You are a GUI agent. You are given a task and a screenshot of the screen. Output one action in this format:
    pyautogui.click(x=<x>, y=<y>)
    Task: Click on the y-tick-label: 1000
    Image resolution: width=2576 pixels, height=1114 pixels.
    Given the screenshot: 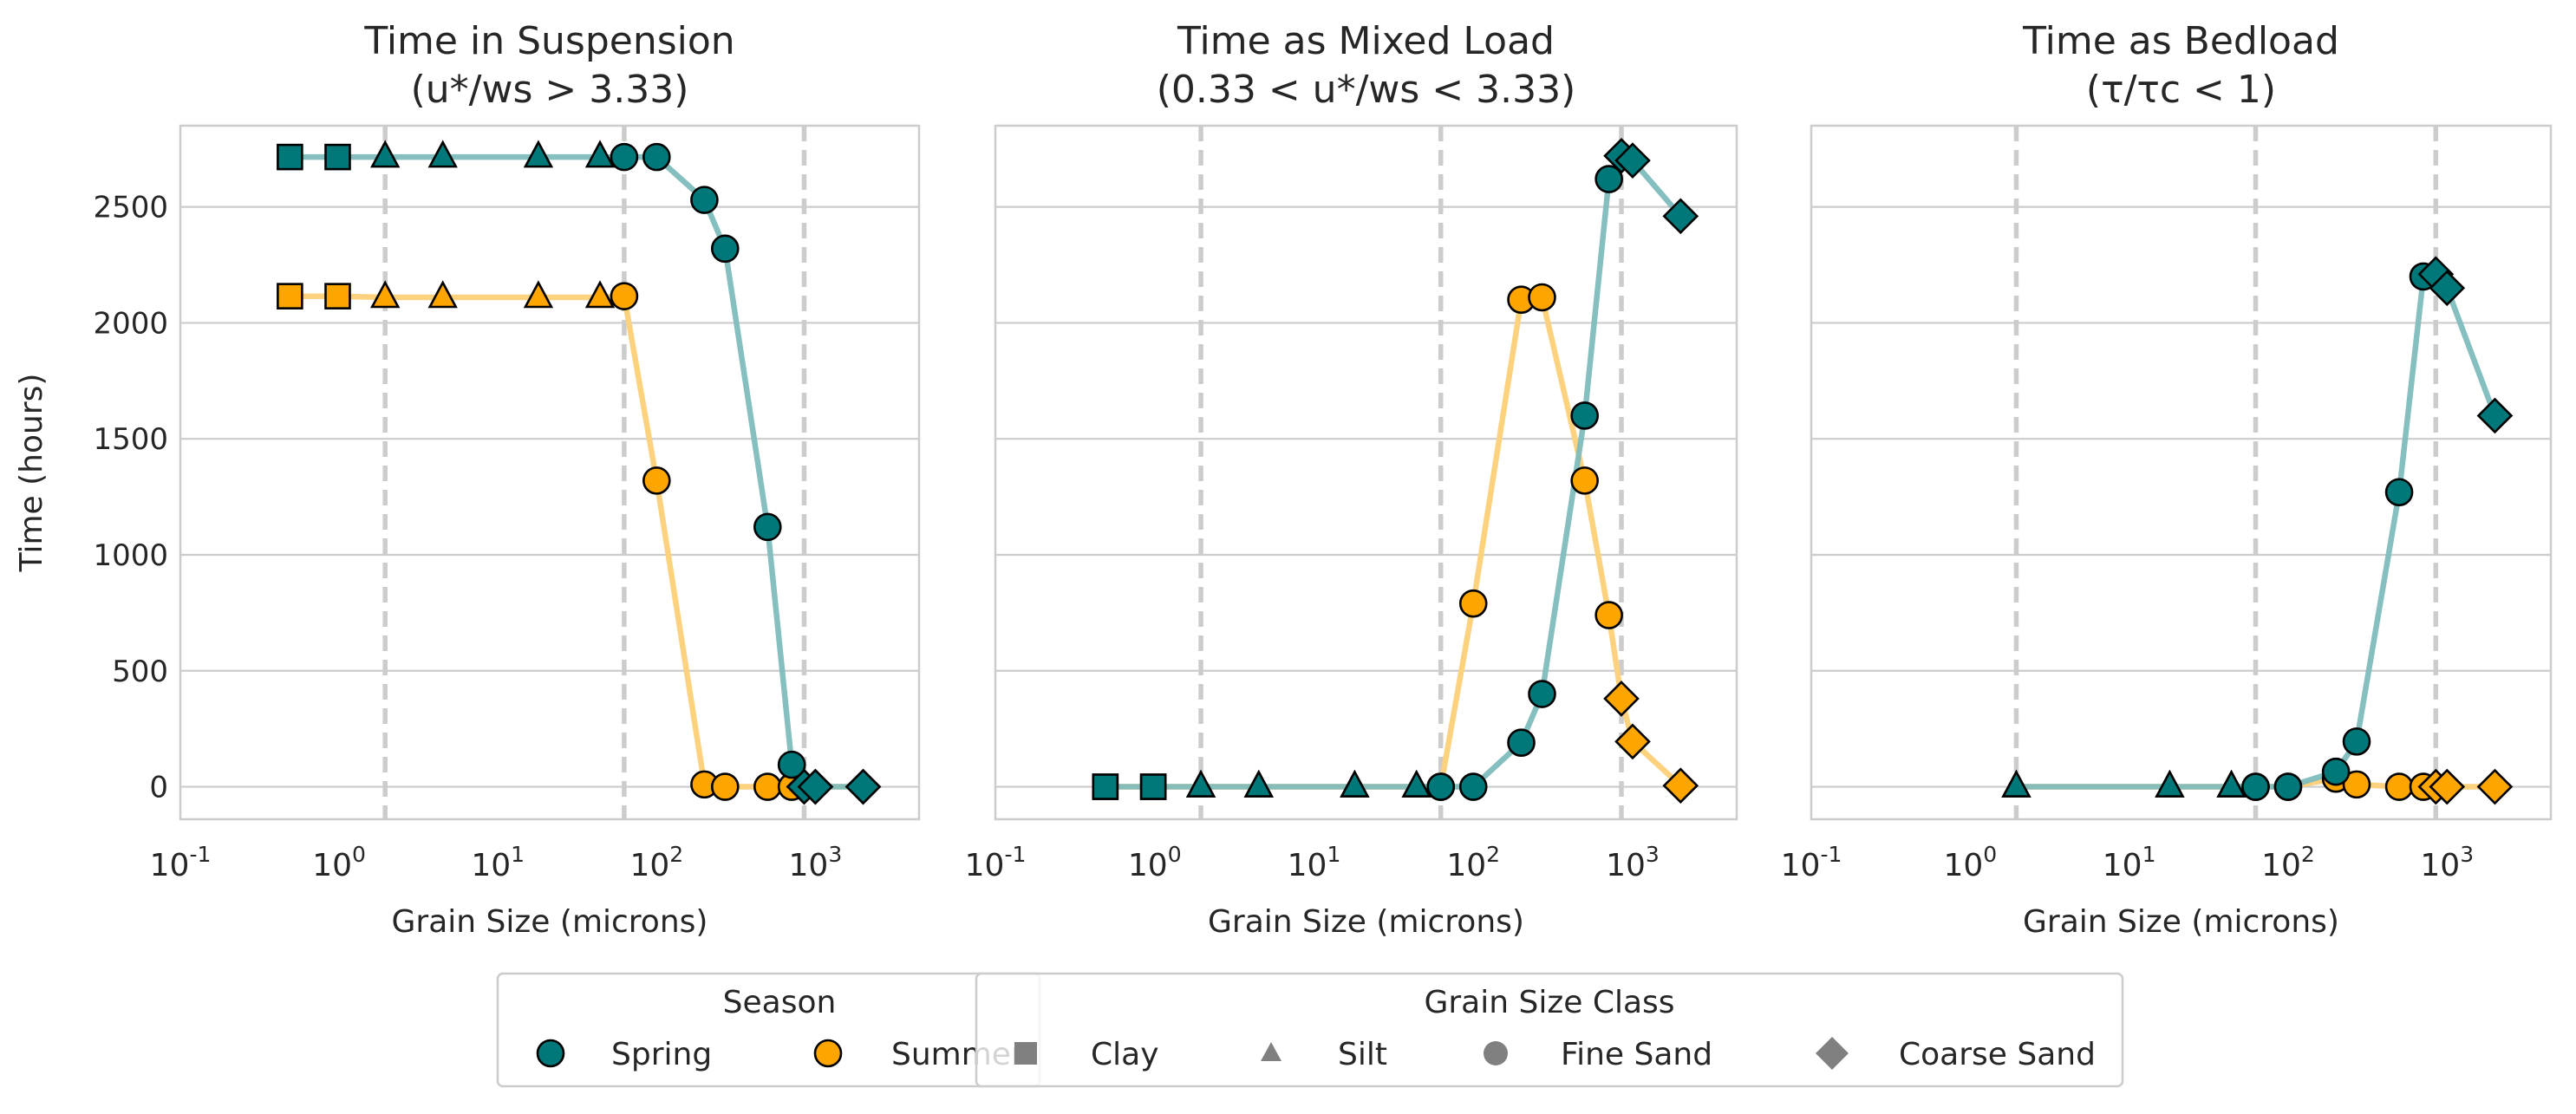 What is the action you would take?
    pyautogui.click(x=130, y=555)
    